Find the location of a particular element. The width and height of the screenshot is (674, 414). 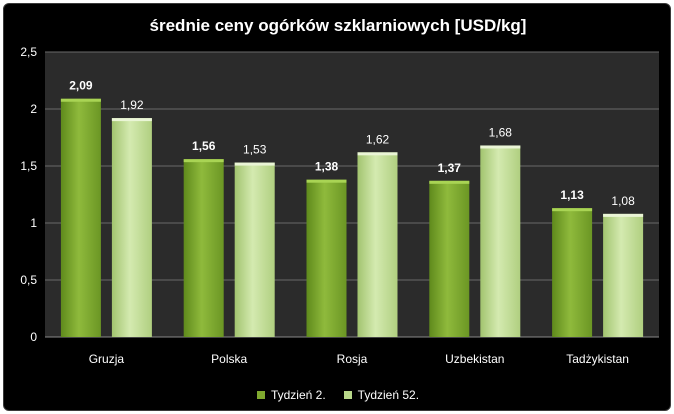

x-tick-label: Uzbekistan is located at coordinates (474, 359).